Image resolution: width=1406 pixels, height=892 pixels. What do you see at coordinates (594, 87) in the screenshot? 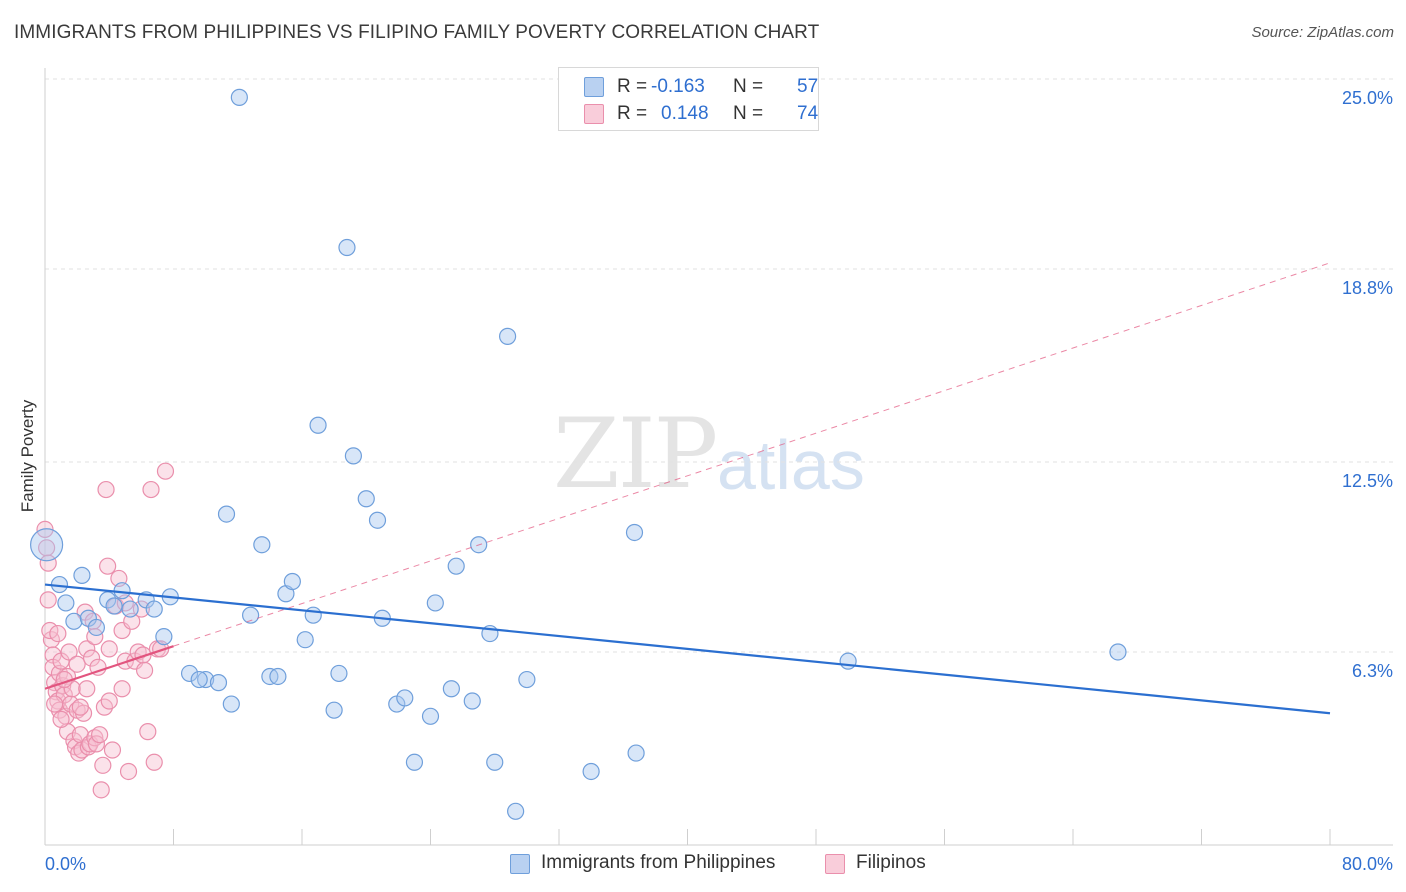
I see `legend-swatch-blue` at bounding box center [594, 87].